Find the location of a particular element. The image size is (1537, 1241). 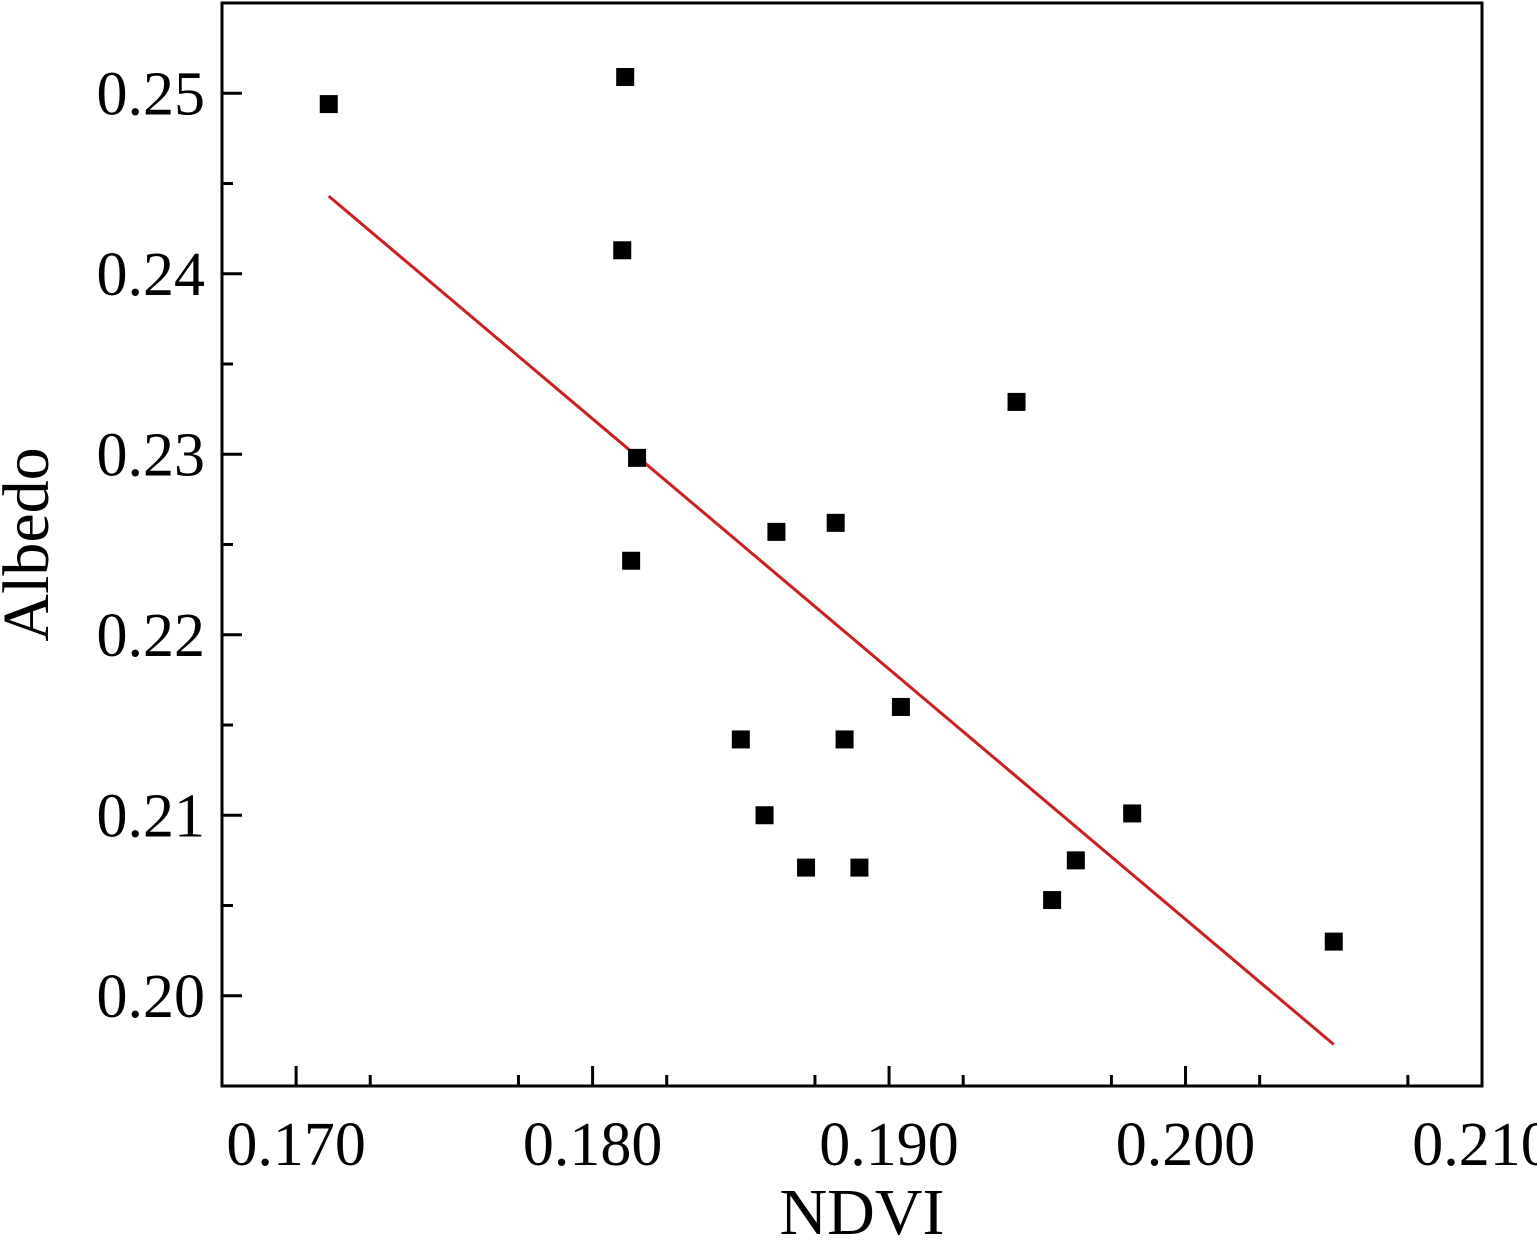

y-tick-label: 0.23 is located at coordinates (151, 455).